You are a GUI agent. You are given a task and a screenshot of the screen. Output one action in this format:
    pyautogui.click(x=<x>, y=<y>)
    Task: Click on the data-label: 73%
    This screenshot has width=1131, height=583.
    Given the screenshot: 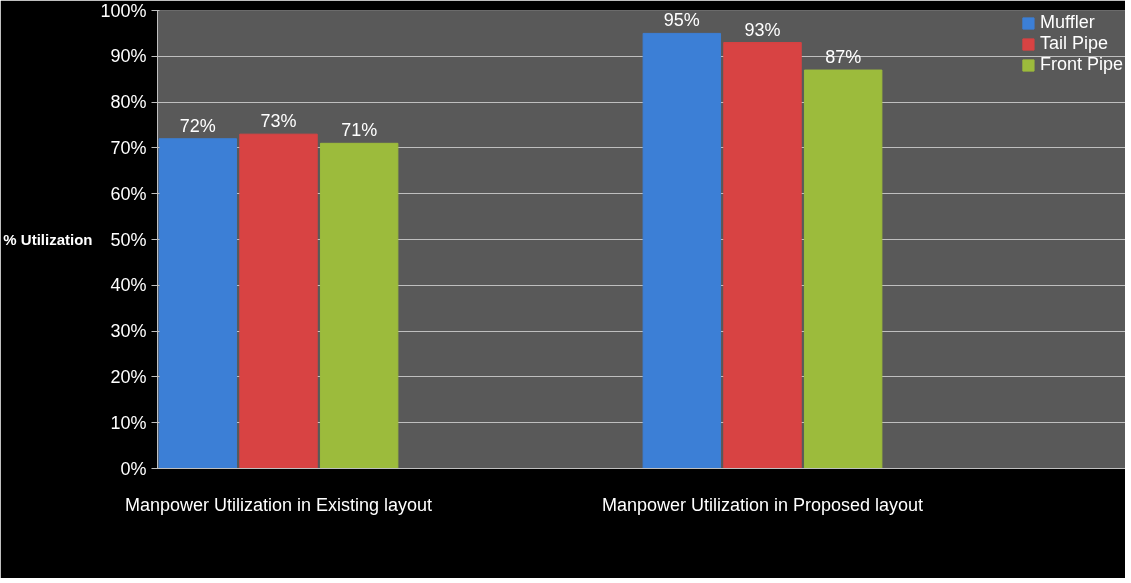 What is the action you would take?
    pyautogui.click(x=278, y=121)
    